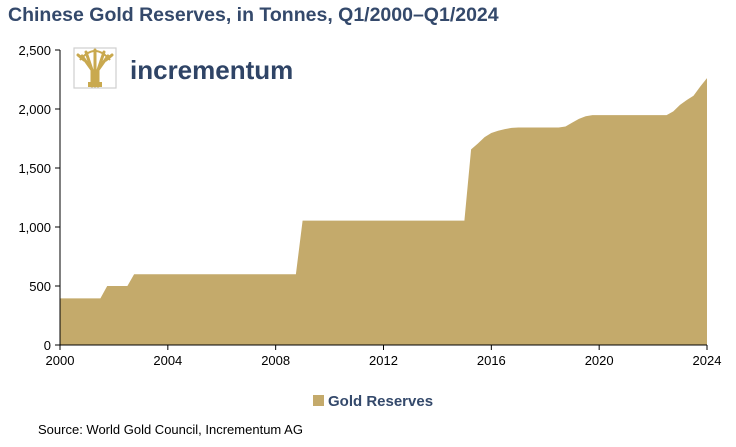 The image size is (736, 447). What do you see at coordinates (34, 227) in the screenshot?
I see `y-tick-label: 1,000` at bounding box center [34, 227].